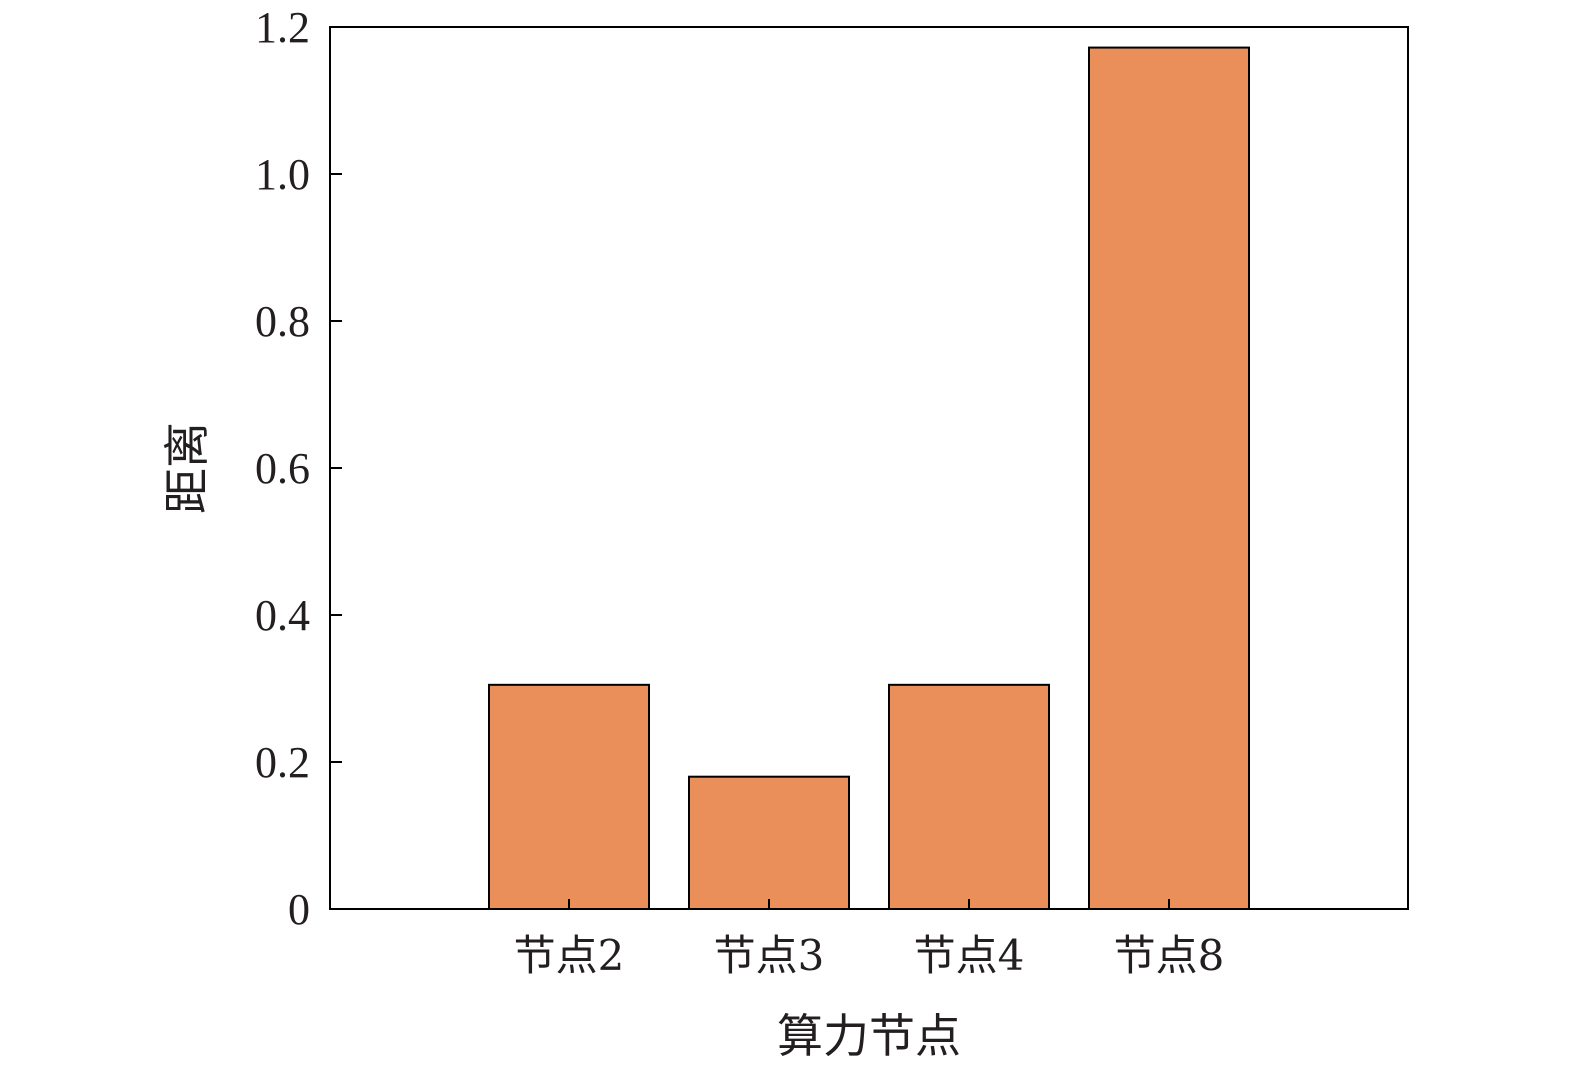  I want to click on y-axis: 0 0.2 0.4 0.6 0.8 1.0 1.2, so click(298, 468).